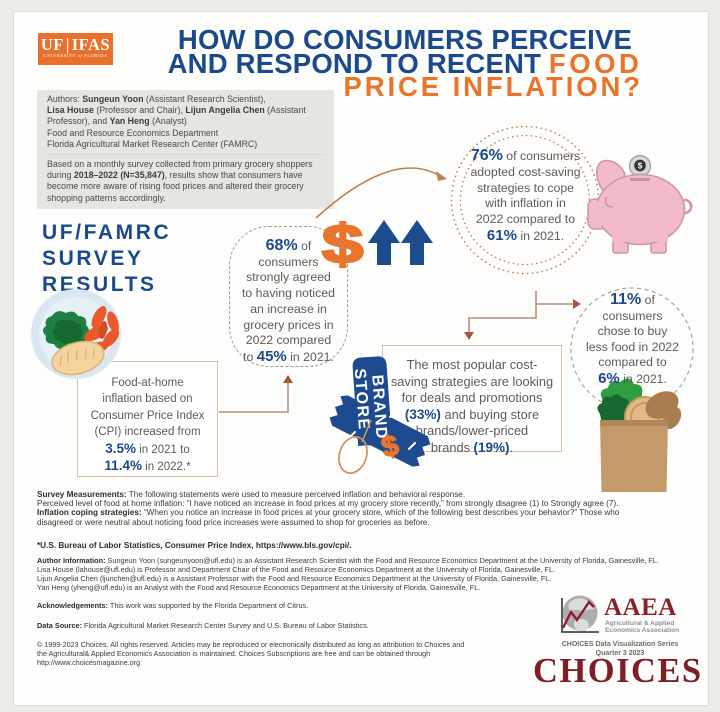  I want to click on svg-text: BRAND, so click(379, 407).